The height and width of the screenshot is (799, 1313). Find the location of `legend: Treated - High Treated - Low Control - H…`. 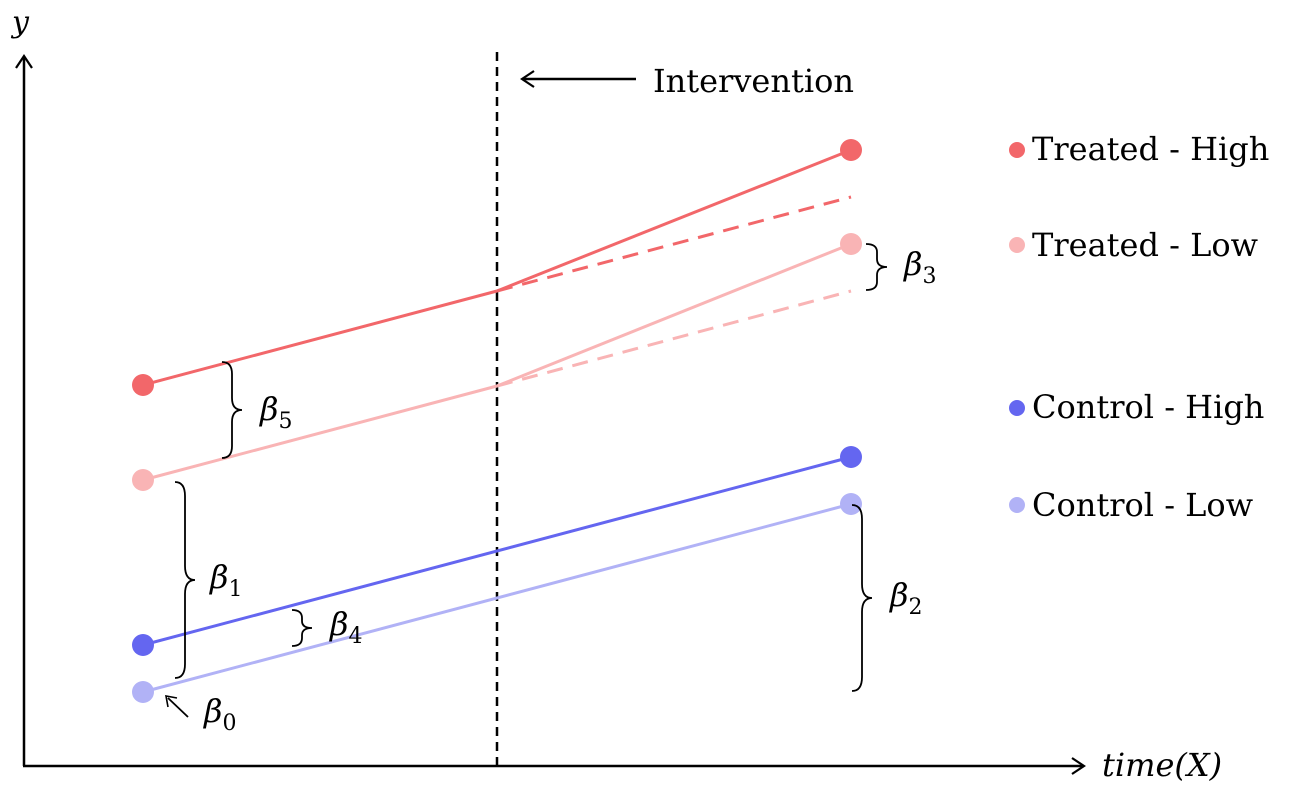

legend: Treated - High Treated - Low Control - H… is located at coordinates (1139, 327).